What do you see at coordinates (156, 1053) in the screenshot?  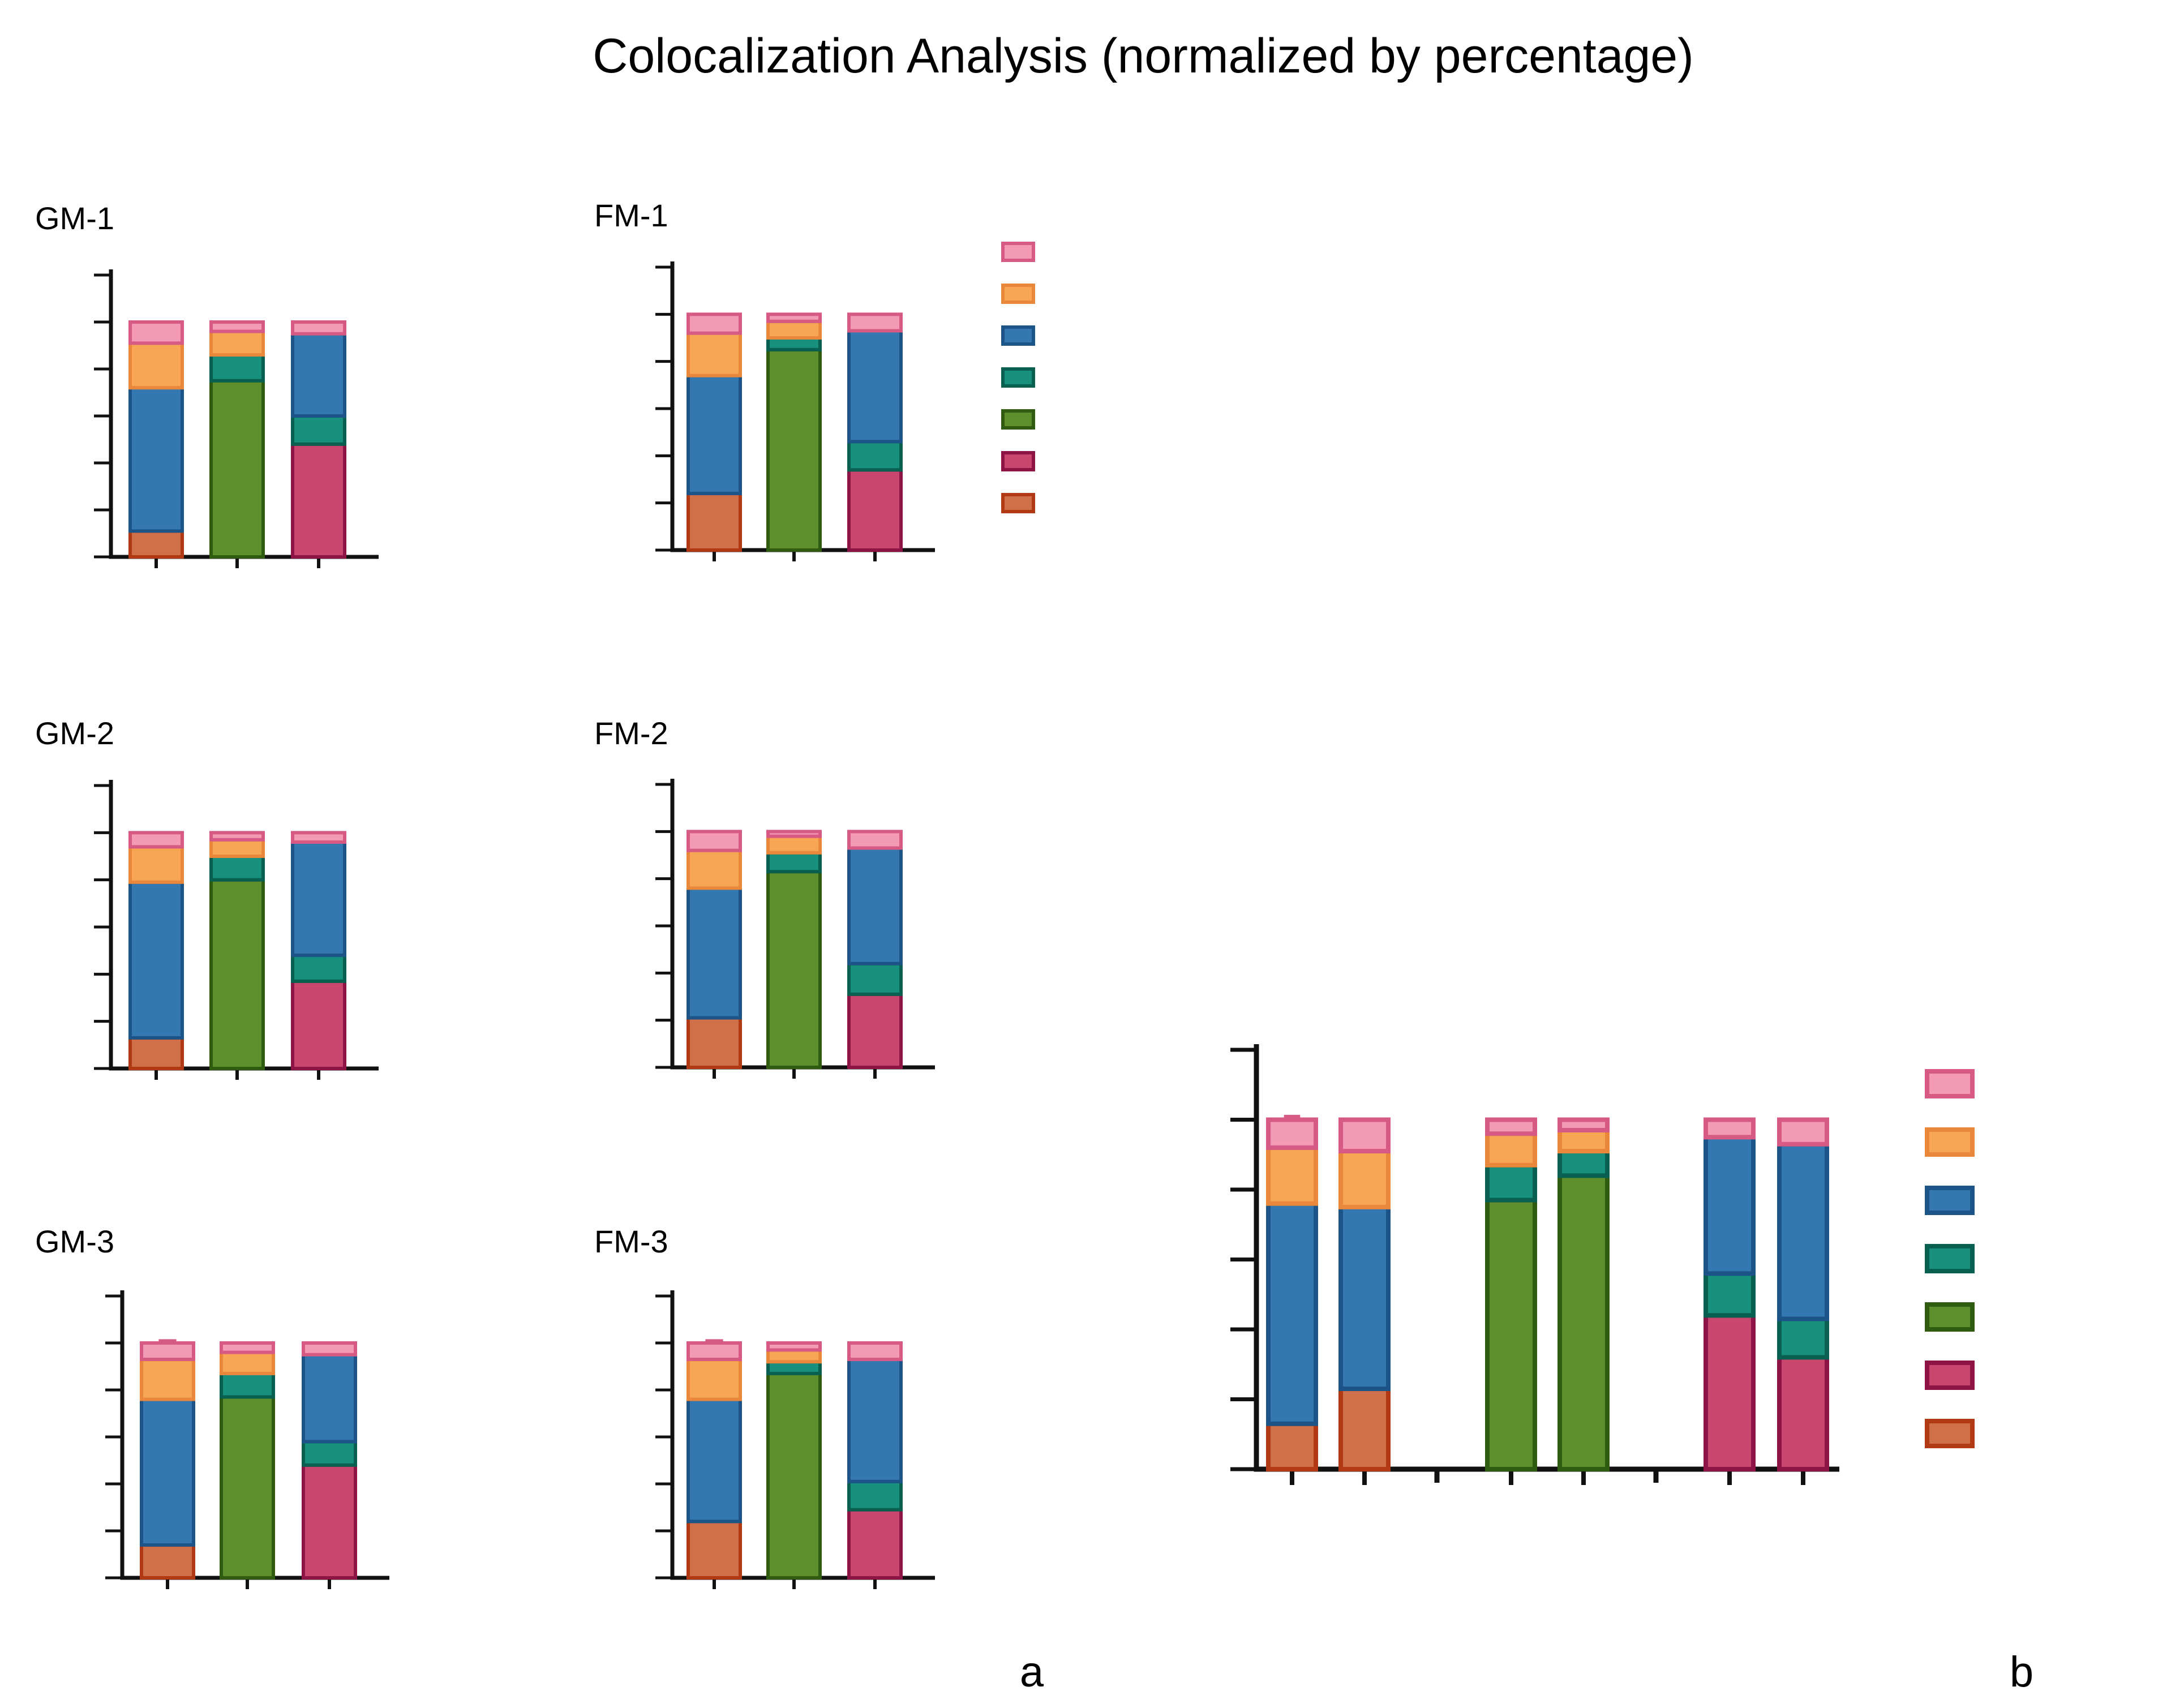 I see `bar-segment-gm-2-cd81-spot-cd81` at bounding box center [156, 1053].